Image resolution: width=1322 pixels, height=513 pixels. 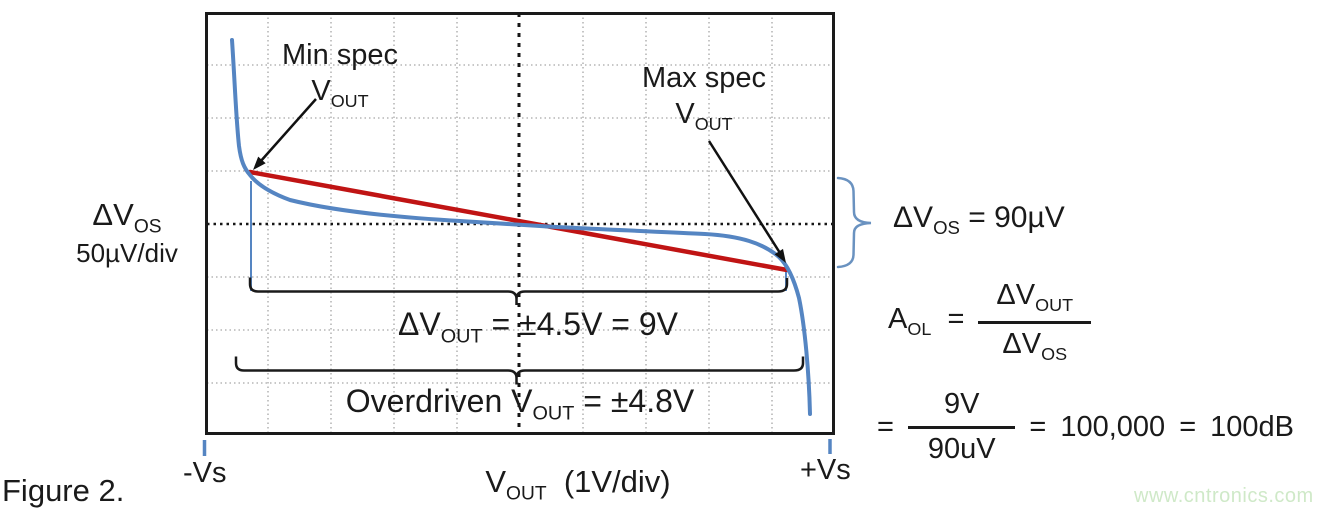 What do you see at coordinates (825, 470) in the screenshot?
I see `x-axis-max-label: +Vs` at bounding box center [825, 470].